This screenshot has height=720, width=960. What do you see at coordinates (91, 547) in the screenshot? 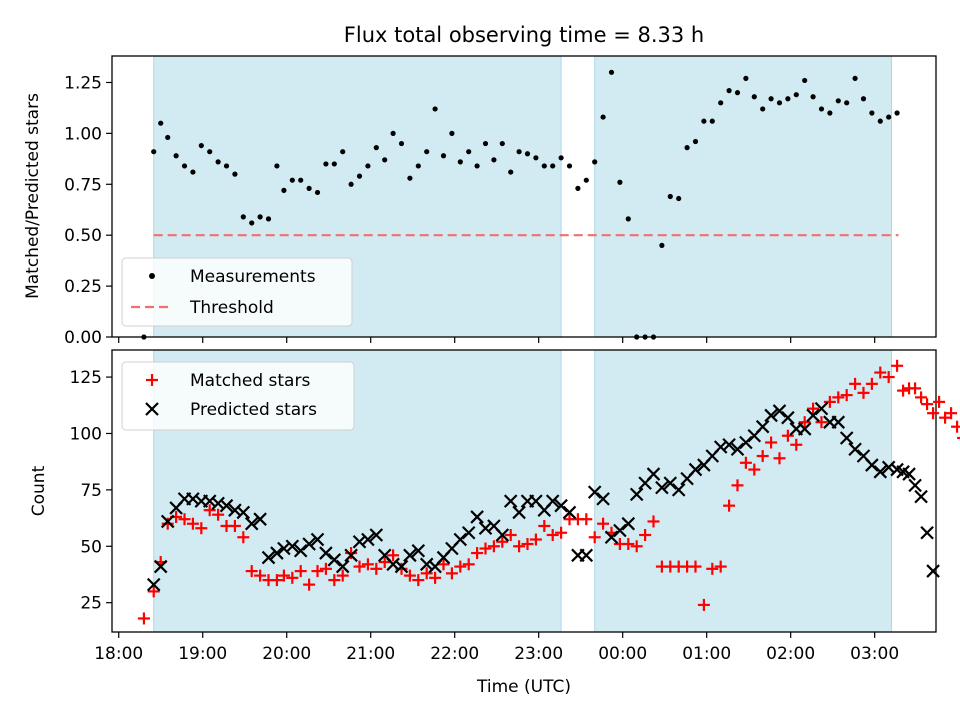
I see `bottom-ytick-label: 50` at bounding box center [91, 547].